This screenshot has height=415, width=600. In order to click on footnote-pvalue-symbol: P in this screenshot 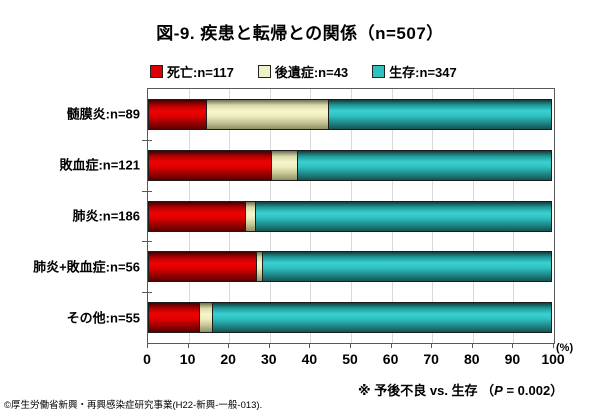, I will do `click(498, 390)`.